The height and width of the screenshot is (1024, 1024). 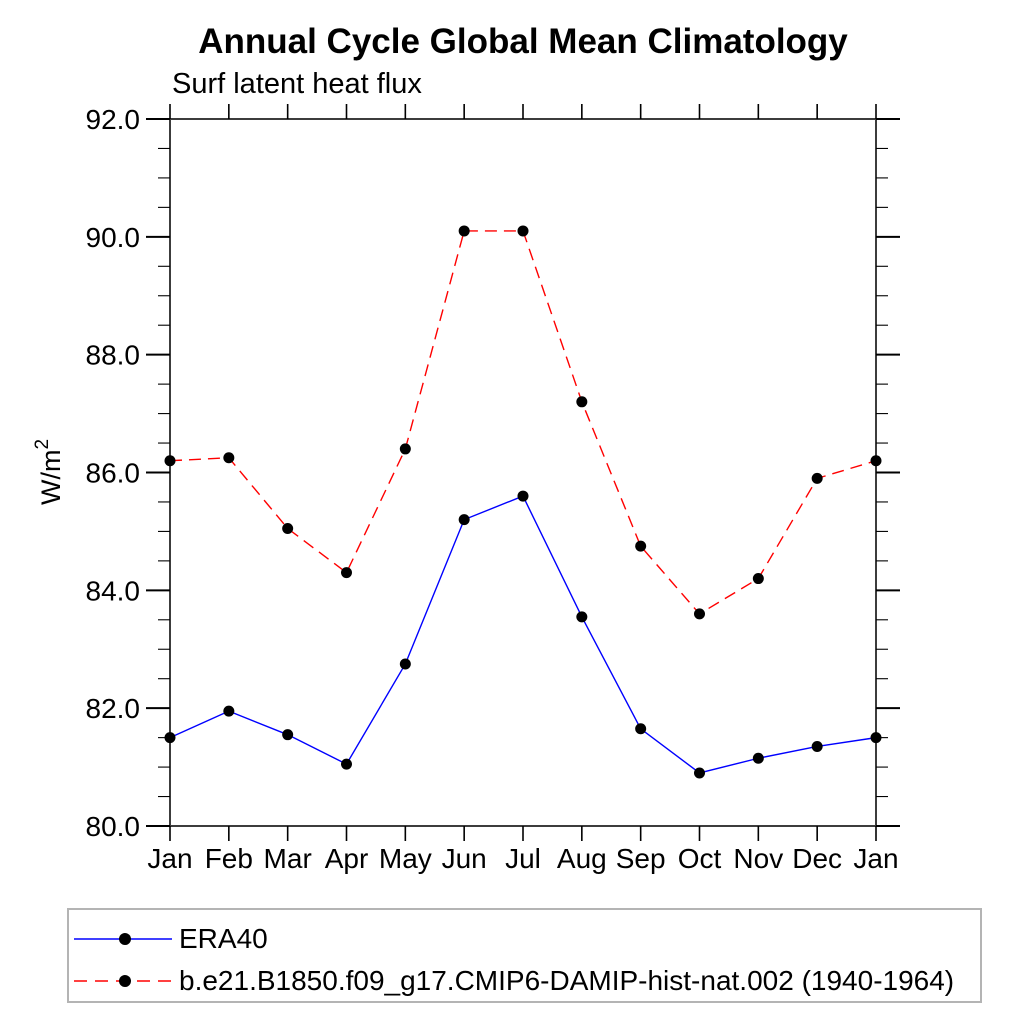 What do you see at coordinates (113, 708) in the screenshot?
I see `y-tick-label: 82.0` at bounding box center [113, 708].